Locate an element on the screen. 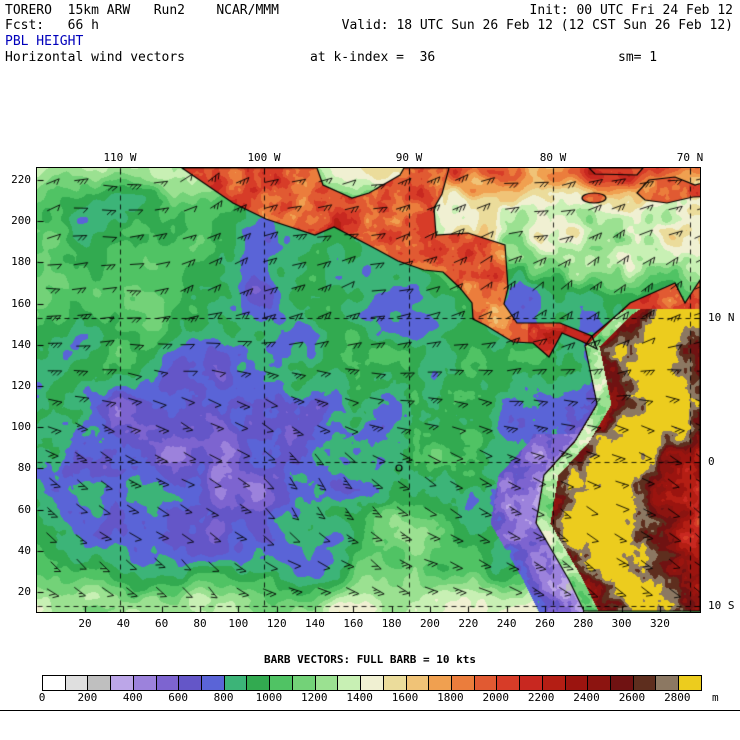 The height and width of the screenshot is (740, 740). x-grid-tick-label: 140 is located at coordinates (315, 623).